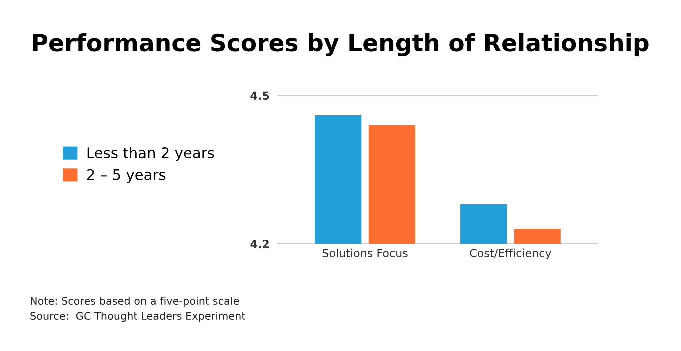 This screenshot has height=351, width=681. Describe the element at coordinates (151, 154) in the screenshot. I see `legend-label: Less than 2 years` at that location.